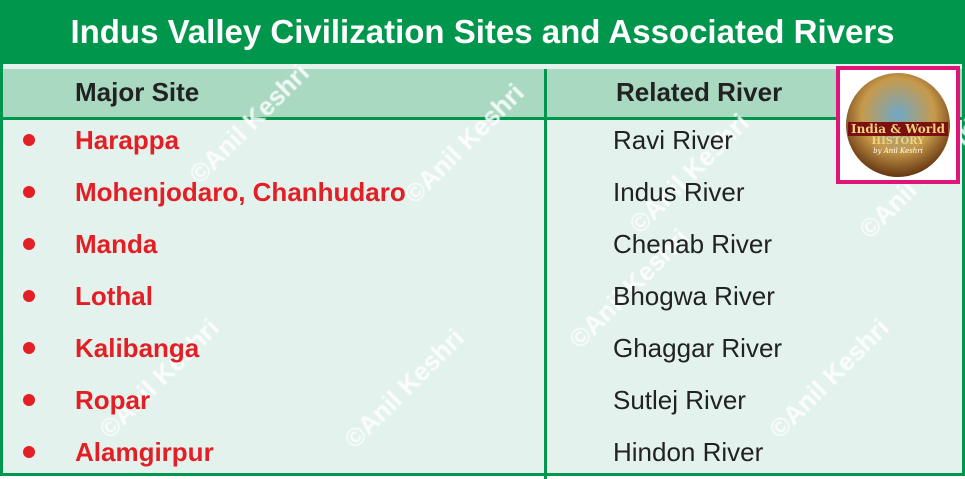  I want to click on table-row: Alamgirpur Hindon River, so click(482, 452).